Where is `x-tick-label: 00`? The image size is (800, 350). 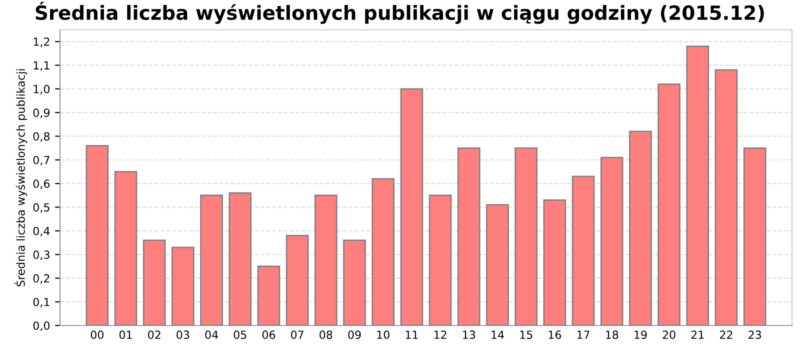 x-tick-label: 00 is located at coordinates (97, 334).